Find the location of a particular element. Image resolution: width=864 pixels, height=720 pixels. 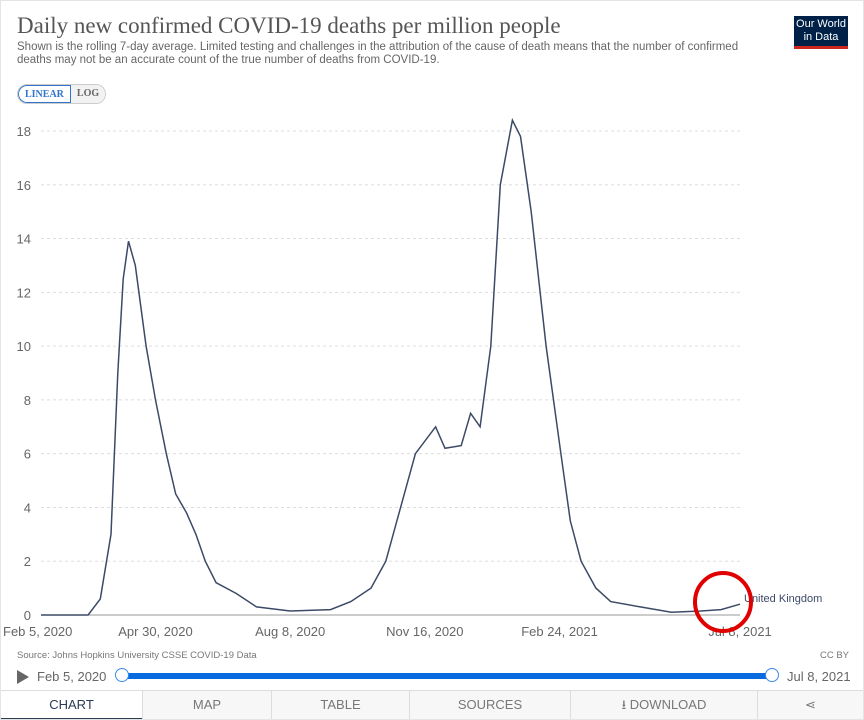

timeline-end-label: Jul 8, 2021 is located at coordinates (819, 676).